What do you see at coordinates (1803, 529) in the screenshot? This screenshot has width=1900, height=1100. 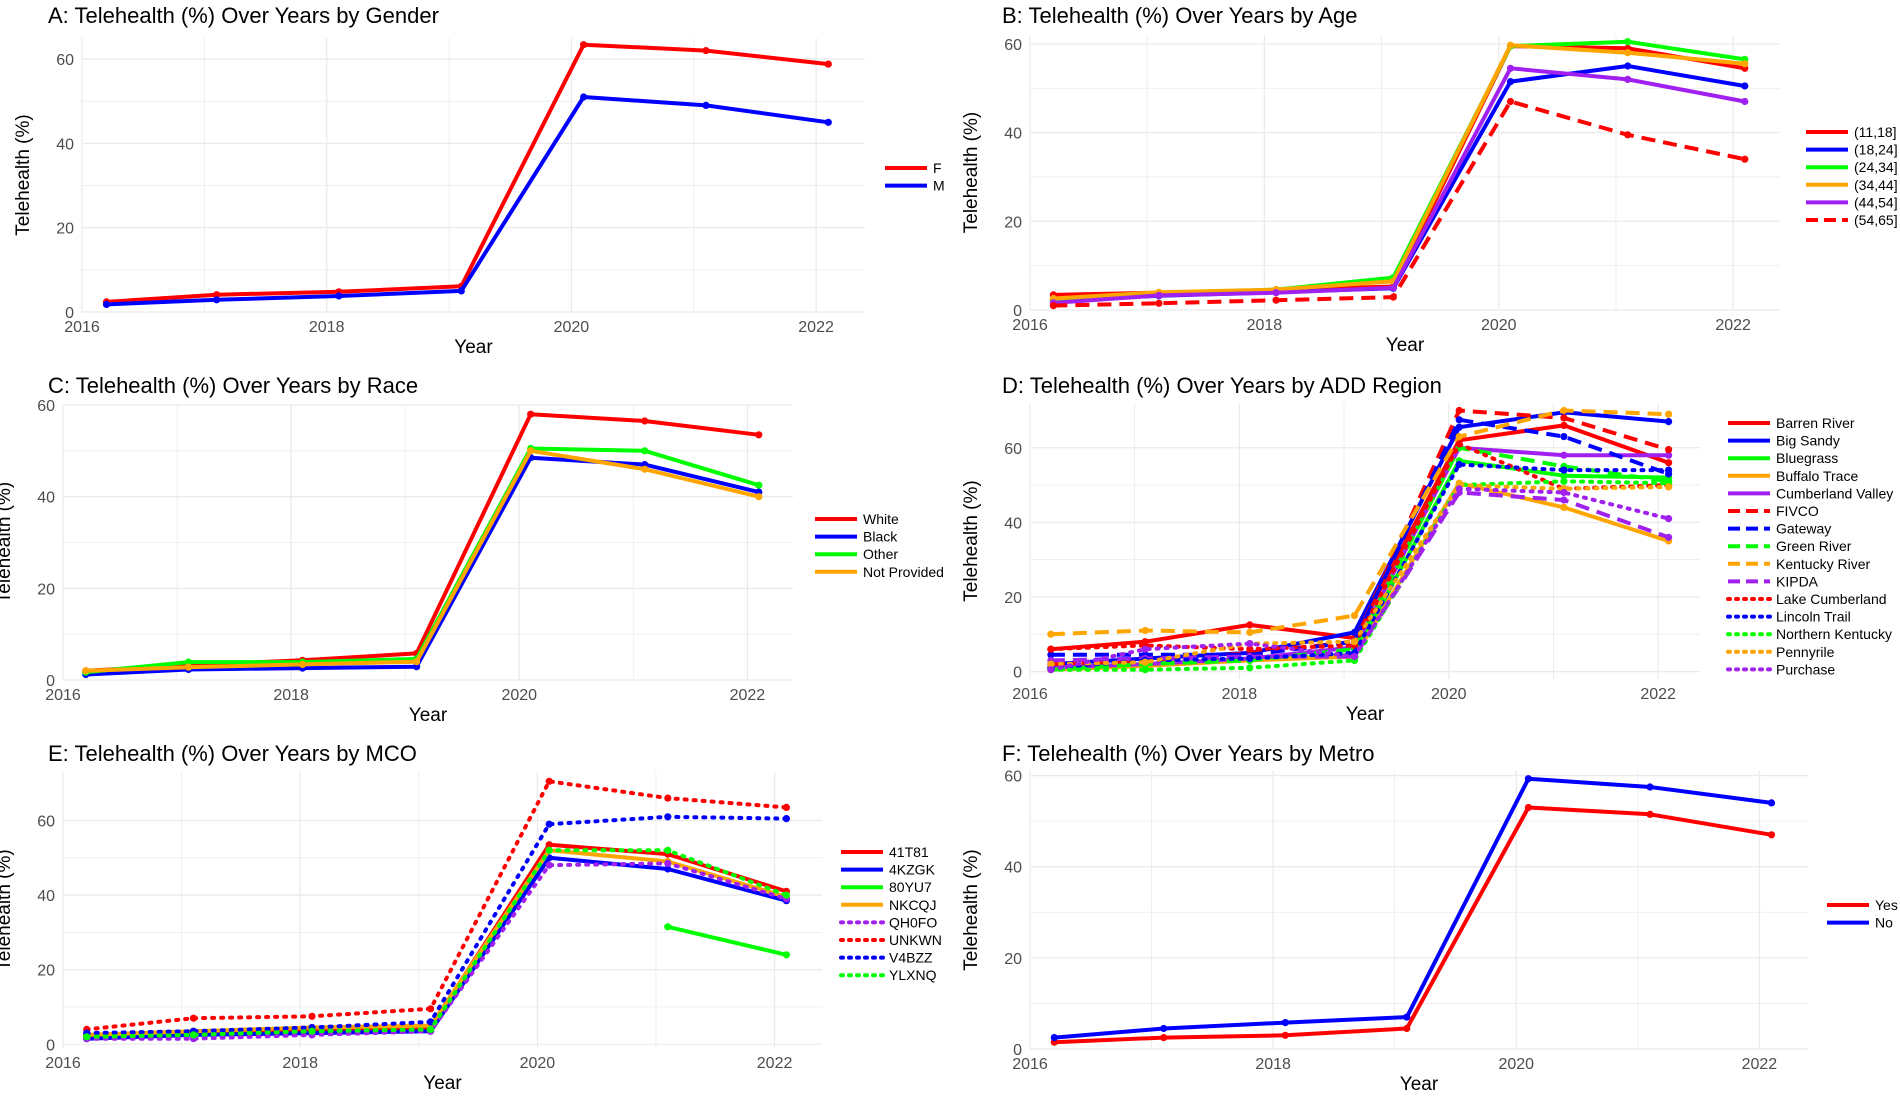 I see `legend-label: Gateway` at bounding box center [1803, 529].